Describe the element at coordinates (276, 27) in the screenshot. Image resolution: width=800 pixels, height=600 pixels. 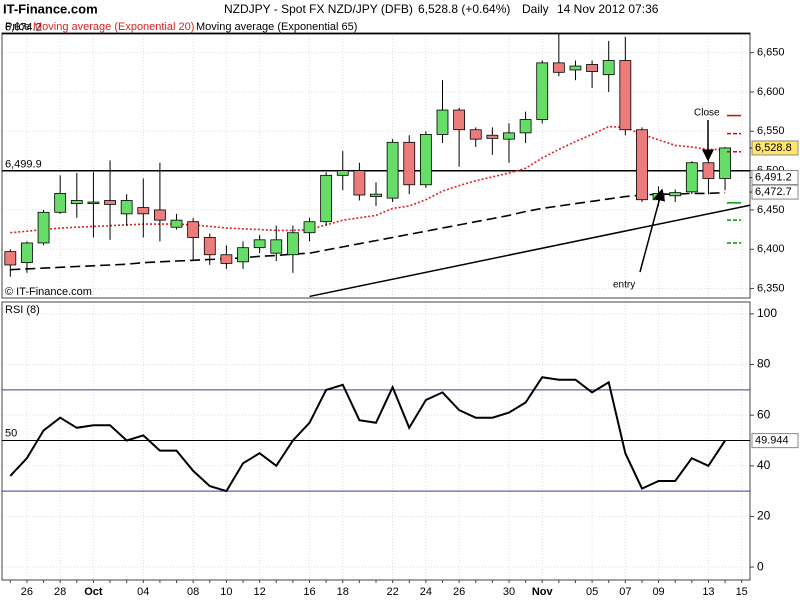
I see `legend-ema65: Moving average (Exponential 65)` at that location.